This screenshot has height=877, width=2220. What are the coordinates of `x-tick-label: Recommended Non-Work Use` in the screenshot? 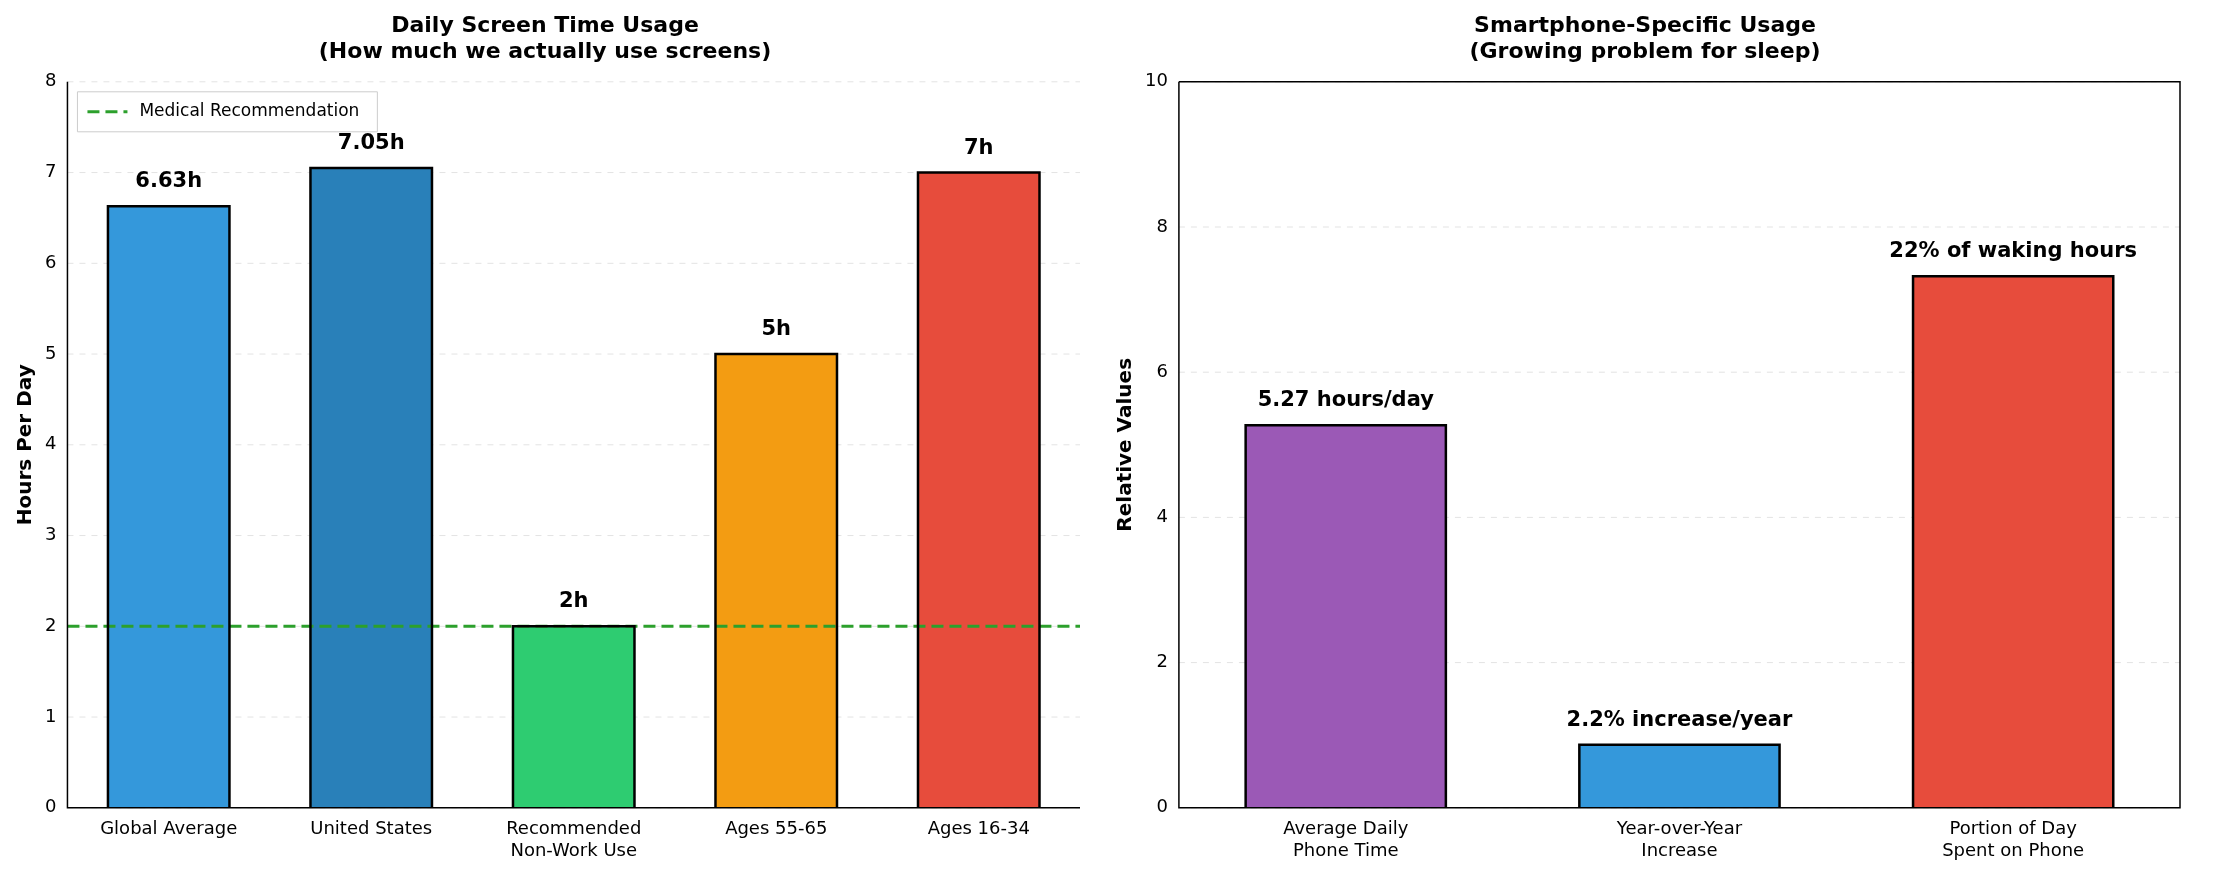 It's located at (574, 838).